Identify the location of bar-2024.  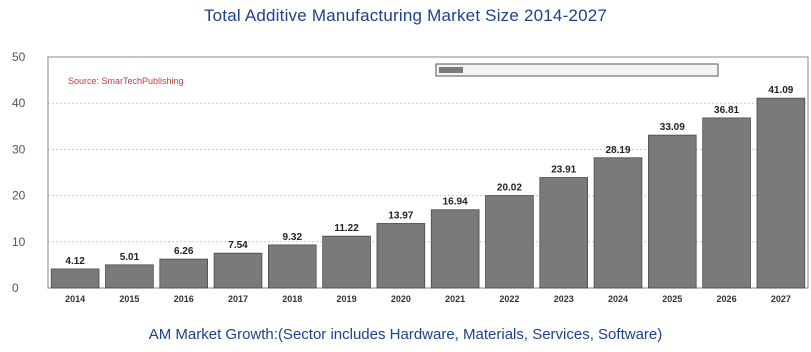
(618, 223).